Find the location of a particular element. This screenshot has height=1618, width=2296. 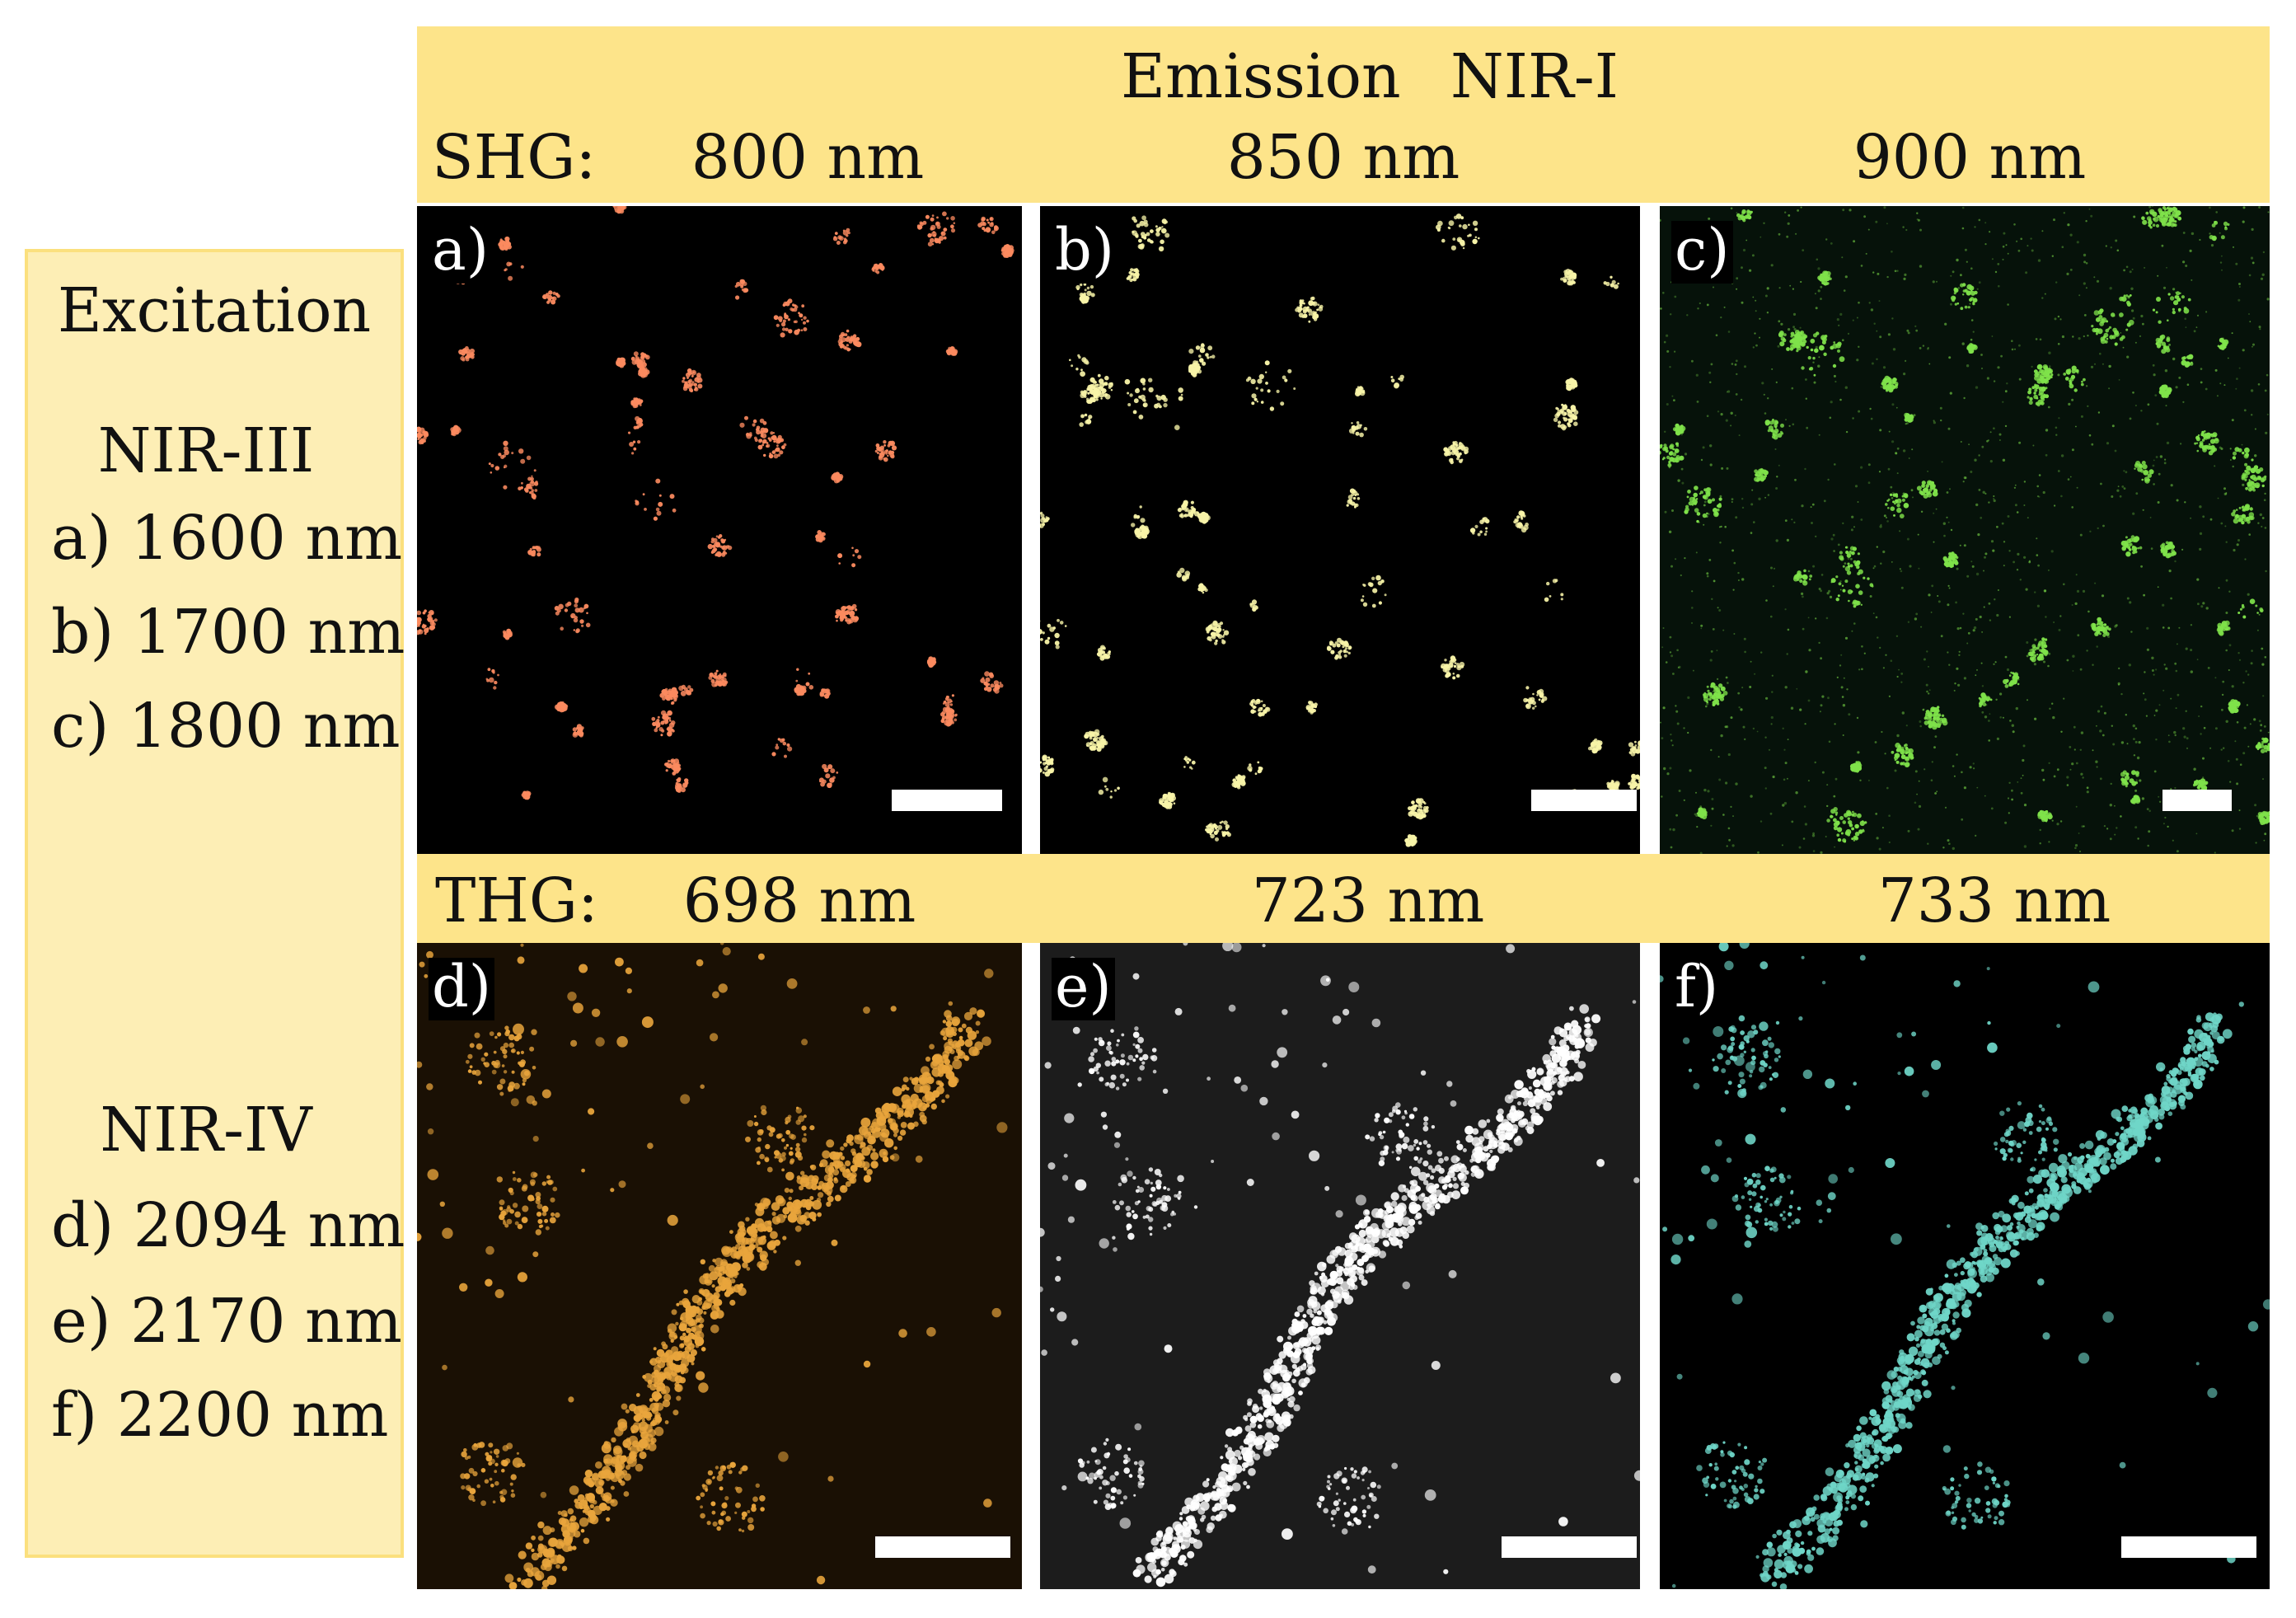

panel-c: c) is located at coordinates (1965, 530).